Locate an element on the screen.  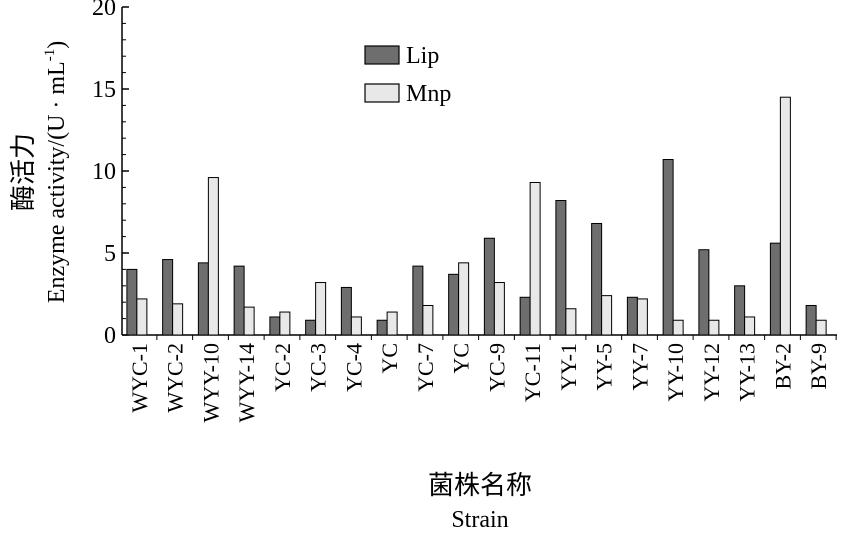
x-tick-label: YC-4 is located at coordinates (353, 367).